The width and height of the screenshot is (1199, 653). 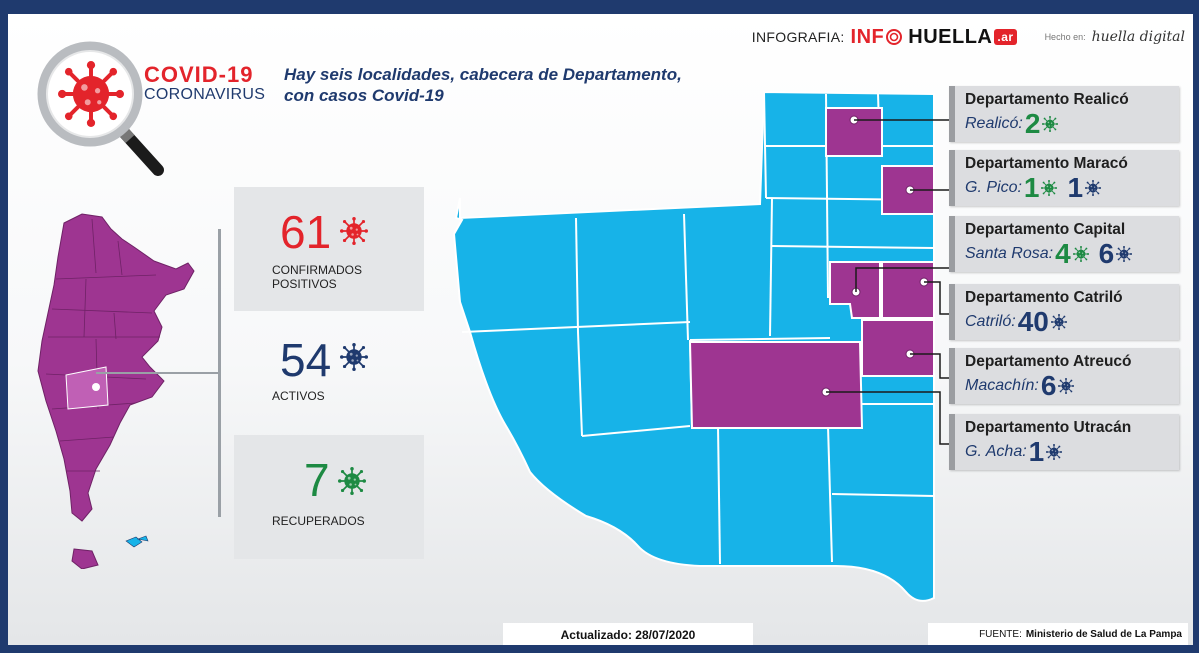 I want to click on dept-utracan, so click(x=776, y=385).